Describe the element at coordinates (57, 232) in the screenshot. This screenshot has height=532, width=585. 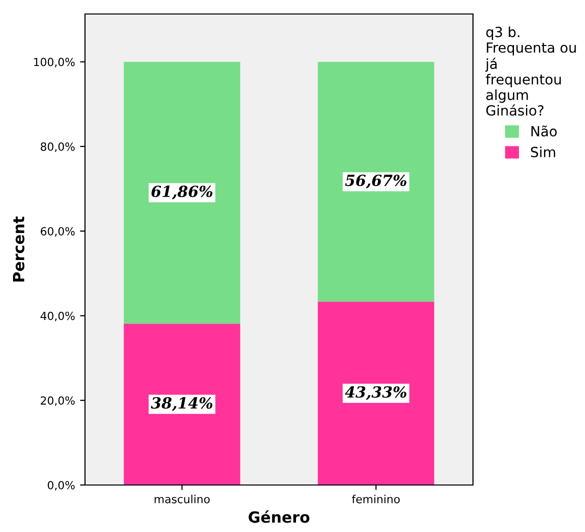
I see `y-tick-label: 60,0%` at that location.